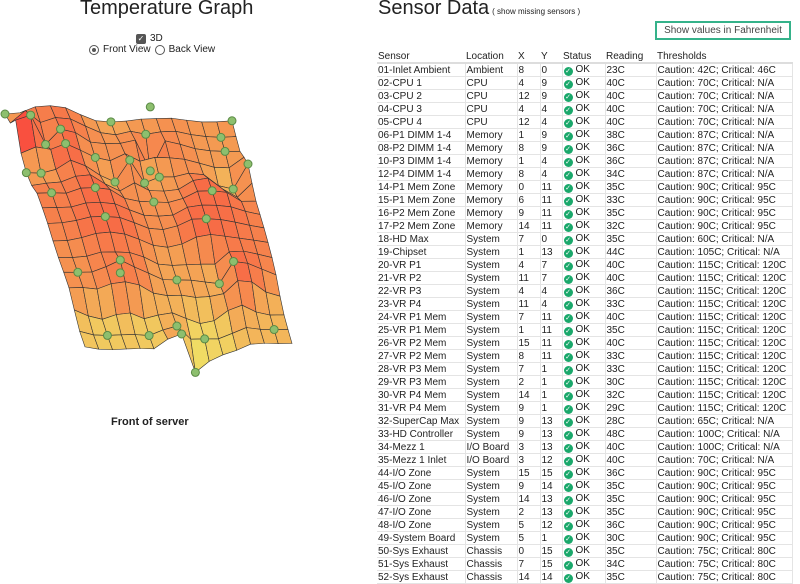  Describe the element at coordinates (630, 564) in the screenshot. I see `cell-reading: 34C` at that location.